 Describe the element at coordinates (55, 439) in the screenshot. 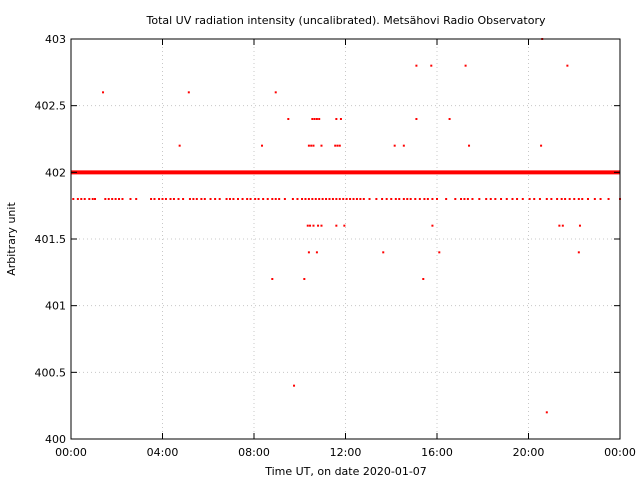

I see `y-tick-label: 400` at that location.